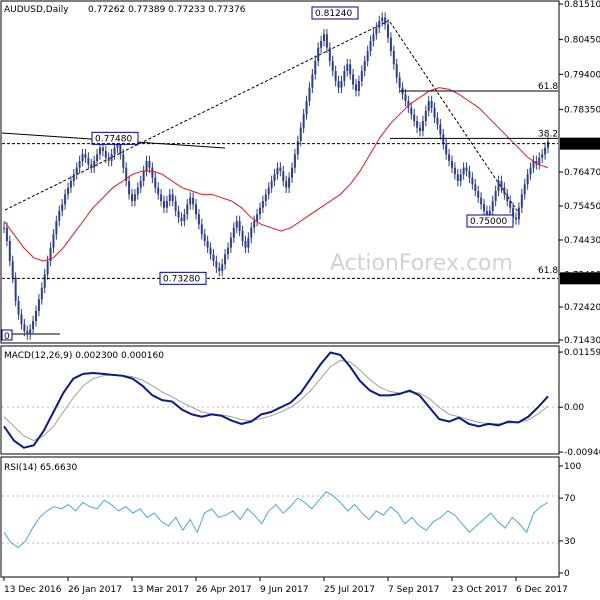  What do you see at coordinates (333, 14) in the screenshot?
I see `level-box-label: 0.81240` at bounding box center [333, 14].